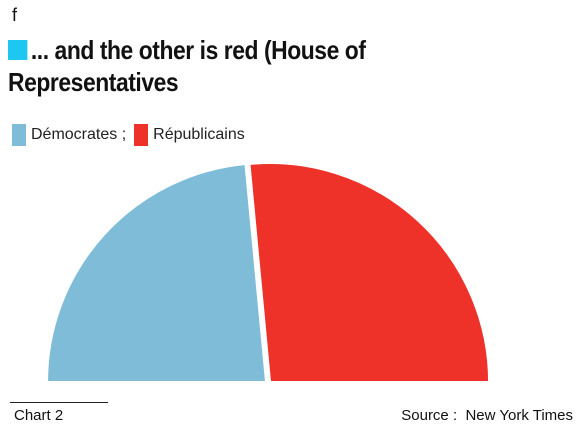 The width and height of the screenshot is (581, 439). I want to click on source-note: Source : New York Times, so click(487, 415).